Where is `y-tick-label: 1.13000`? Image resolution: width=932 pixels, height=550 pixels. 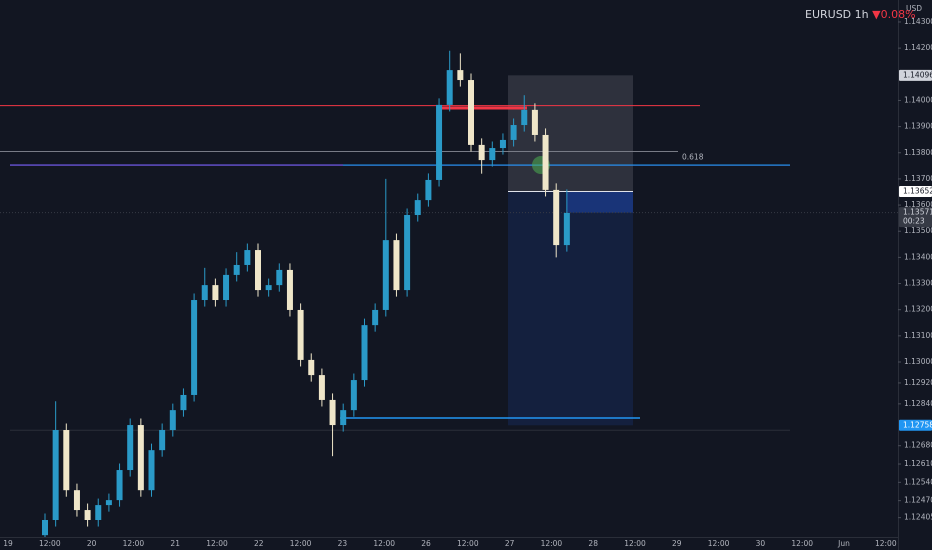 y-tick-label: 1.13000 is located at coordinates (918, 361).